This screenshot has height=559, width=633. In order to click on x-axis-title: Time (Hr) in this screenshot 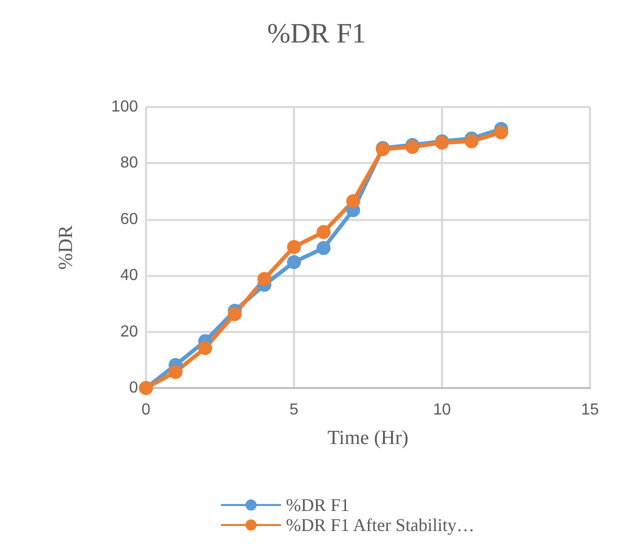, I will do `click(368, 438)`.